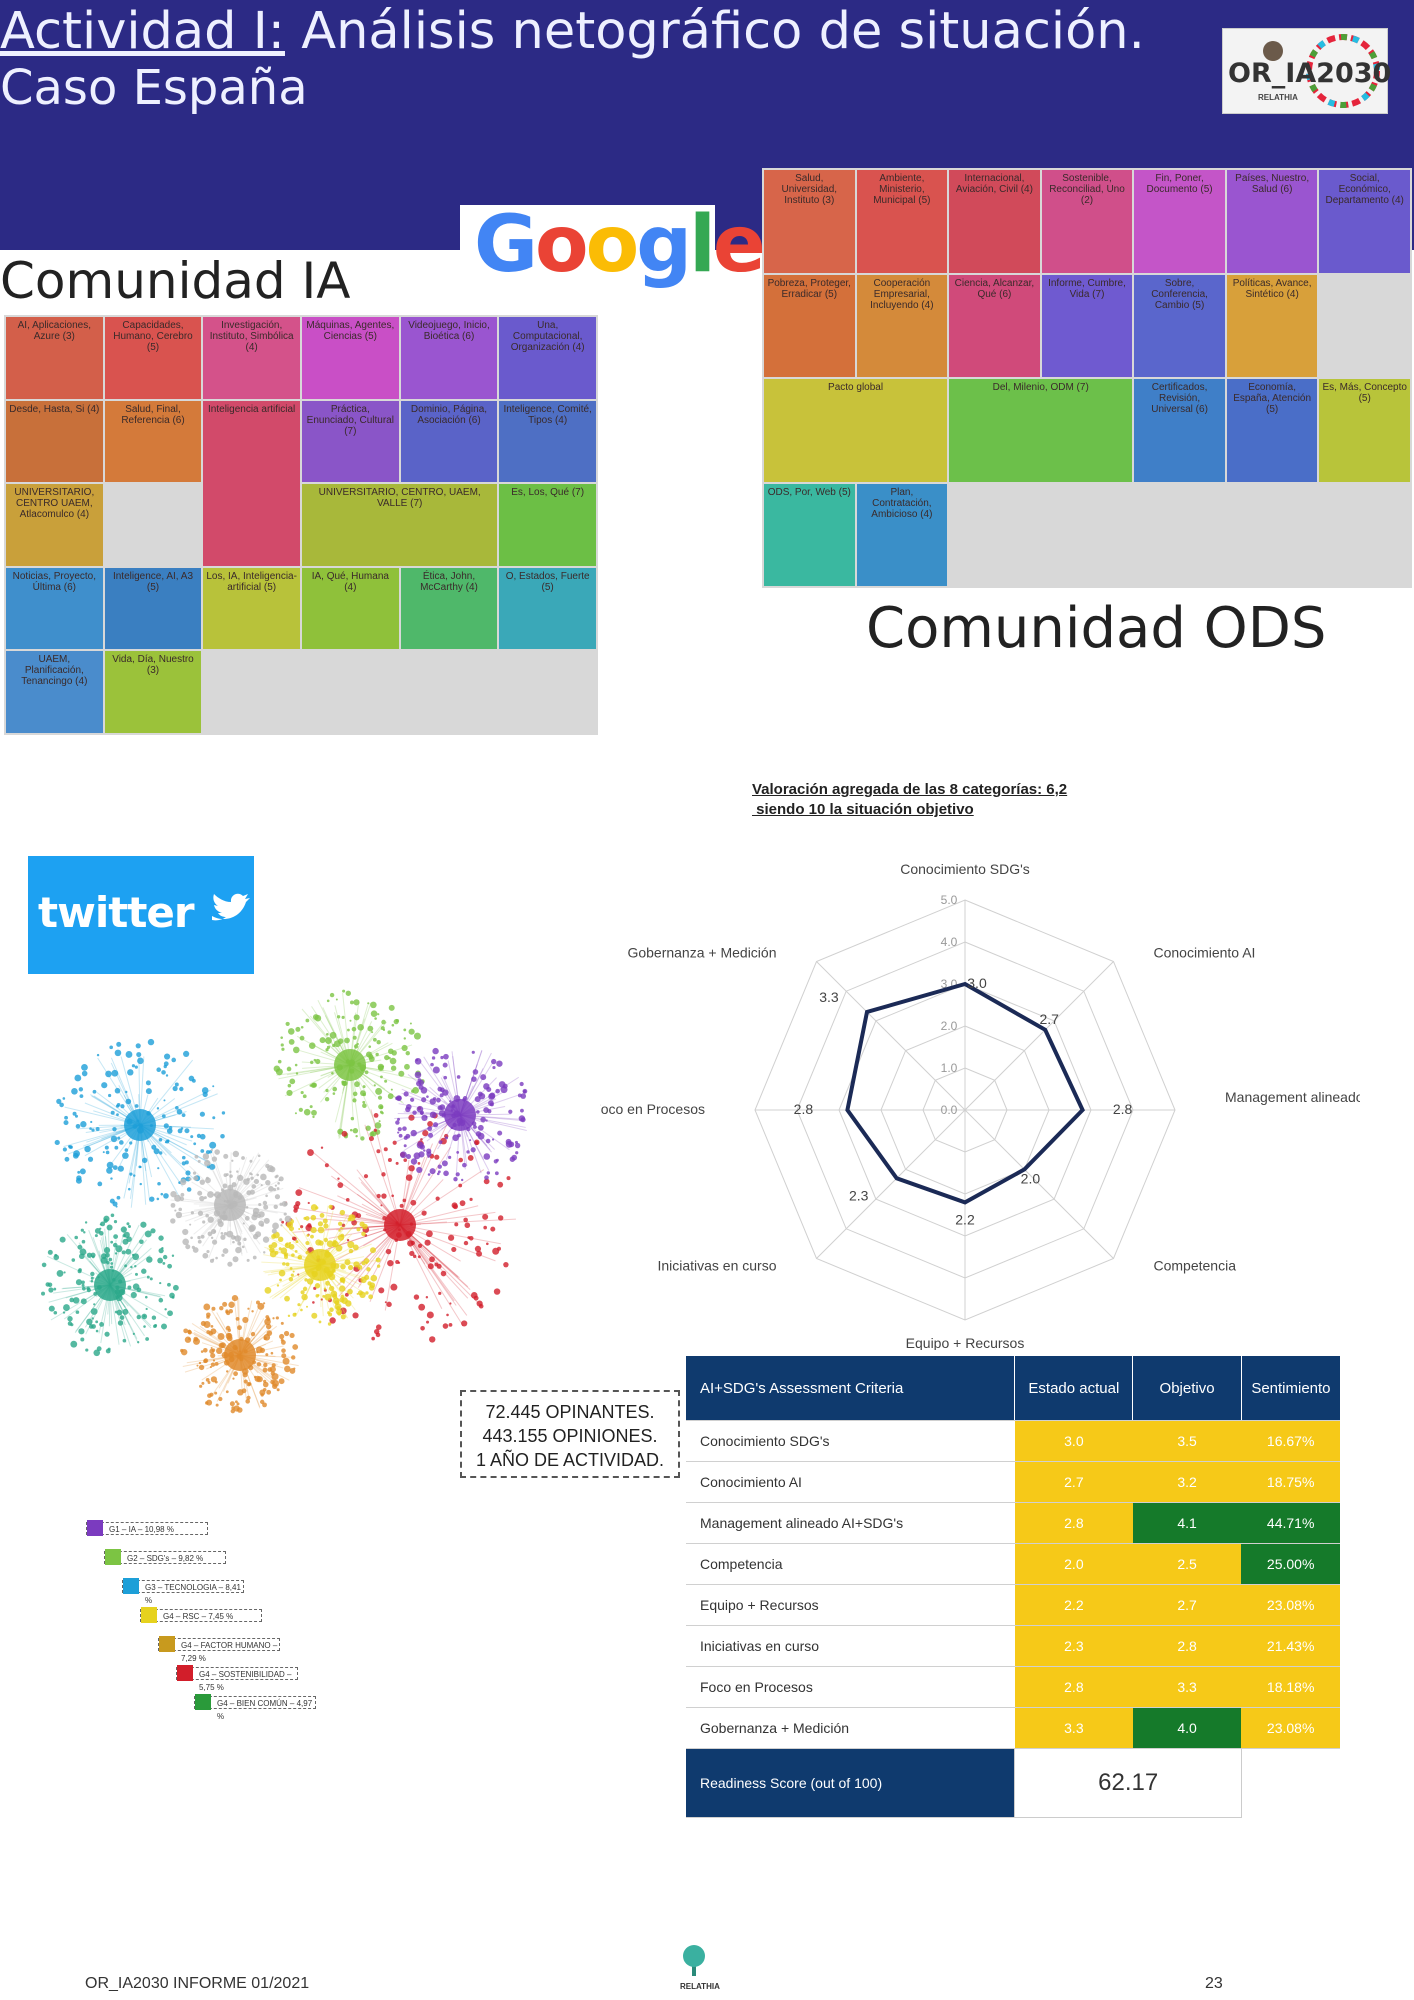 The image size is (1414, 2000). I want to click on network-edge, so click(434, 1261).